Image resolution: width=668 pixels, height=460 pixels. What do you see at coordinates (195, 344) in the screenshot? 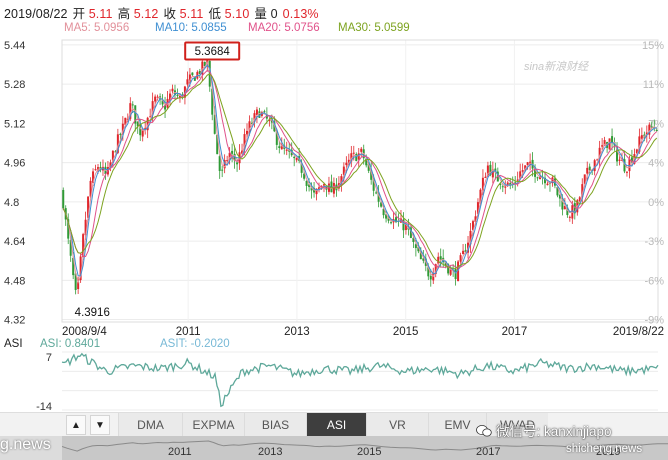
I see `asit-legend-value: ASIT: -0.2020` at bounding box center [195, 344].